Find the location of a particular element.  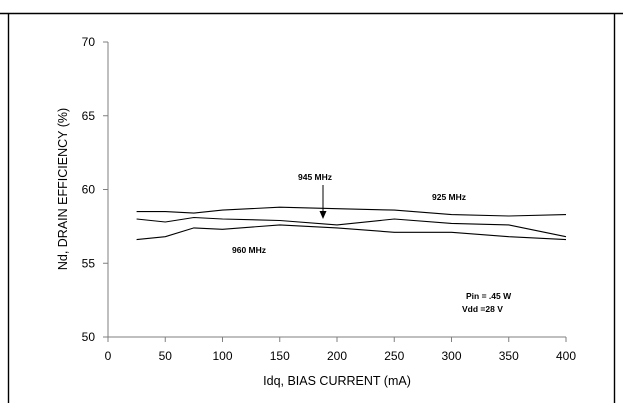

x-tick-label: 0 is located at coordinates (108, 356).